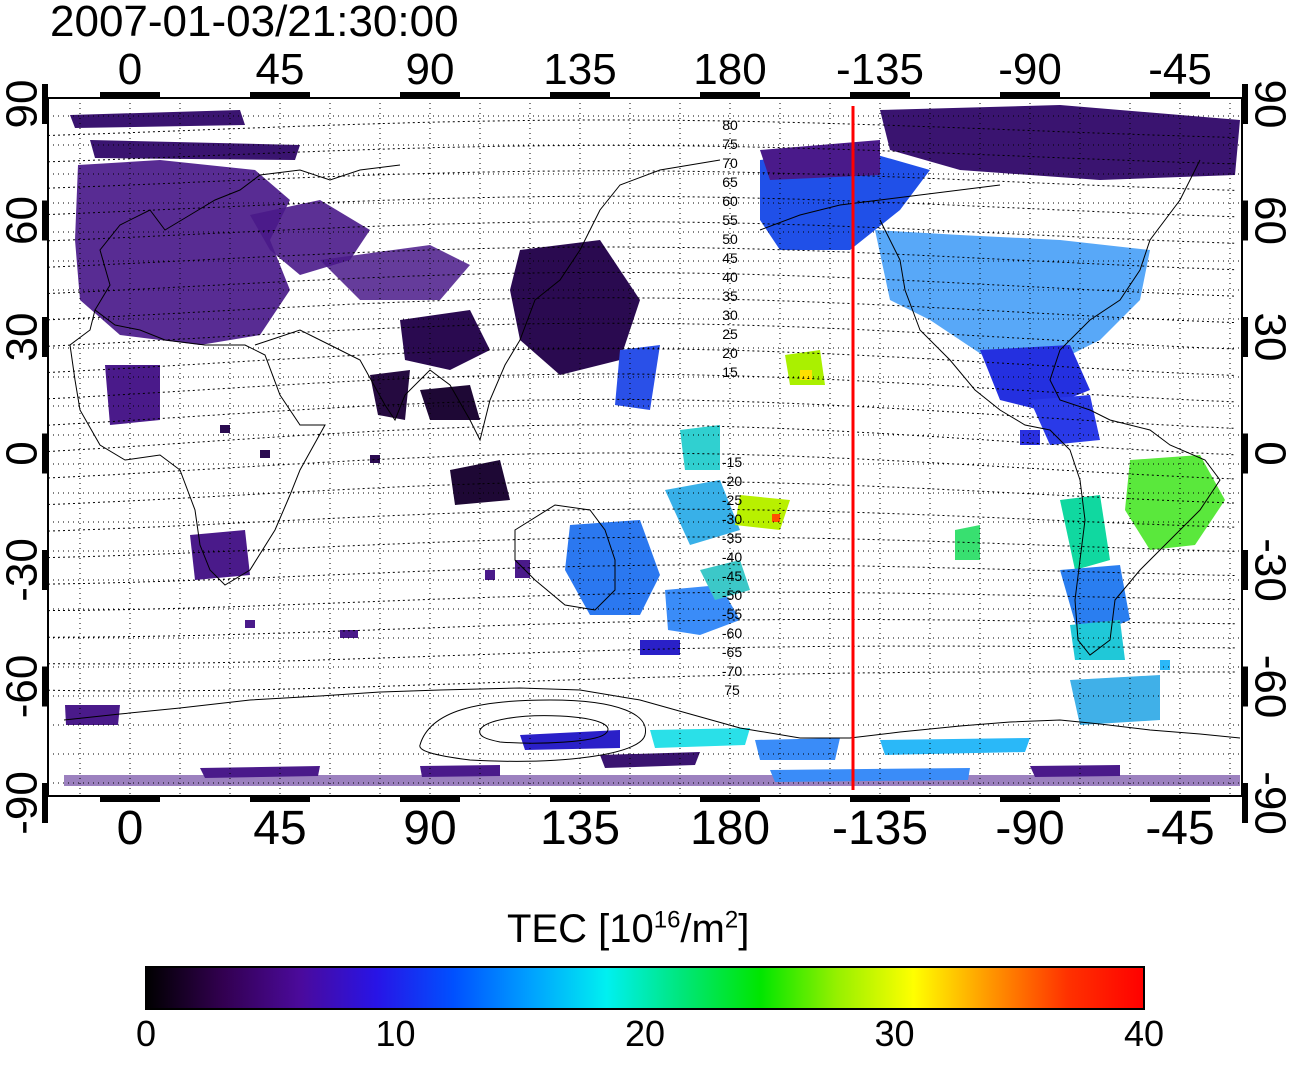 This screenshot has width=1292, height=1075. Describe the element at coordinates (645, 1034) in the screenshot. I see `colorbar-tick: 20` at that location.